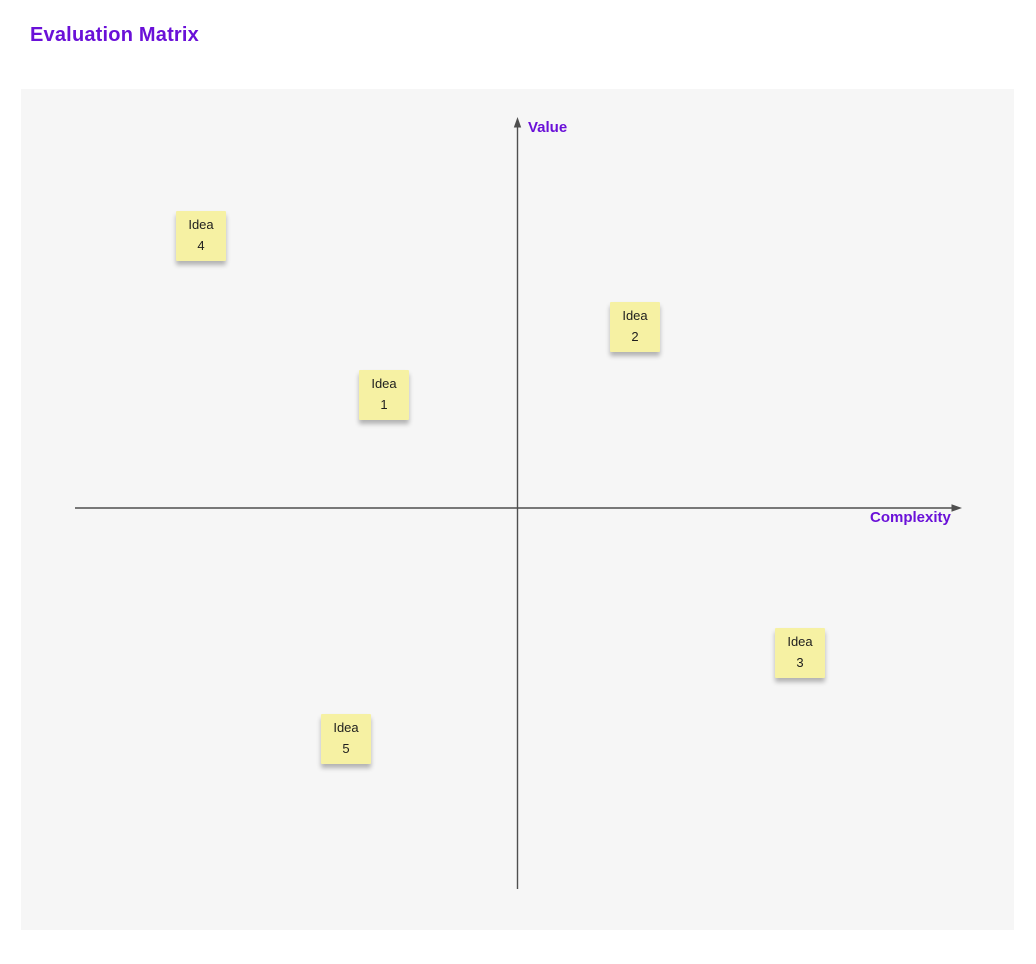 This screenshot has height=964, width=1036. Describe the element at coordinates (800, 662) in the screenshot. I see `sticky-note-number: 3` at that location.